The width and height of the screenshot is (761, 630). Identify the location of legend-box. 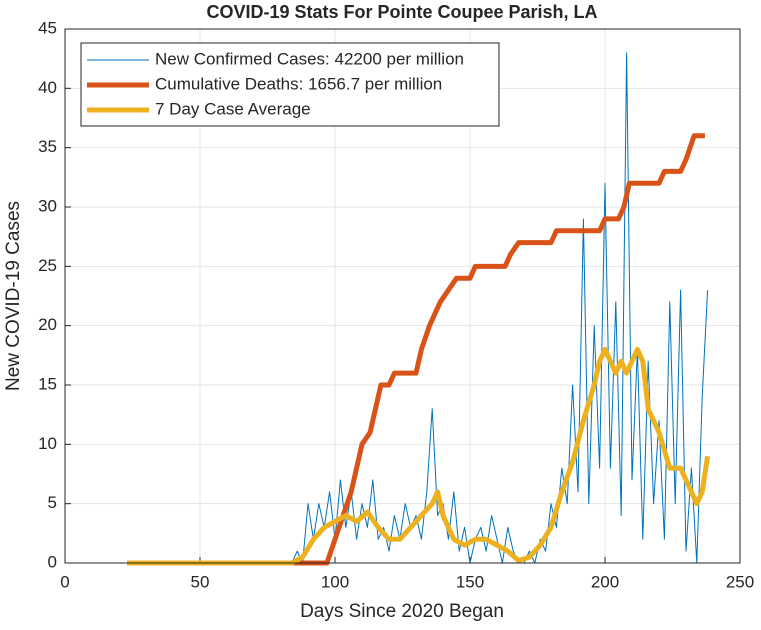
(290, 84).